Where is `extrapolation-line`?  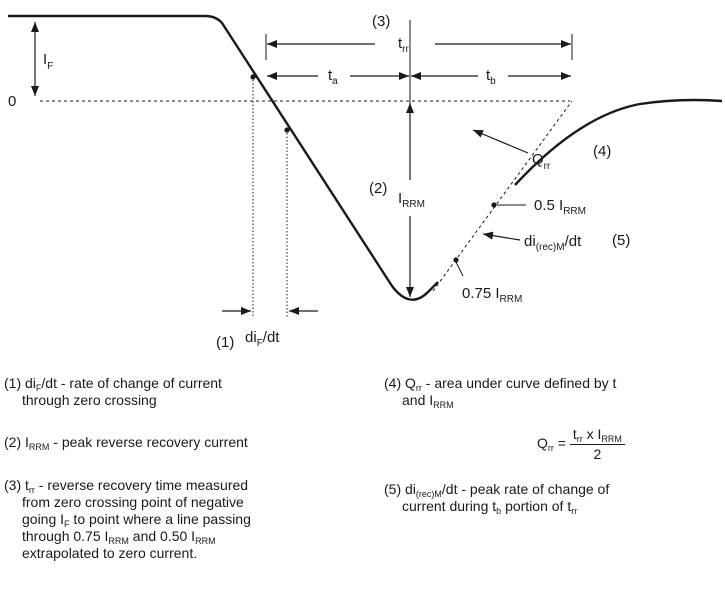 extrapolation-line is located at coordinates (502, 196).